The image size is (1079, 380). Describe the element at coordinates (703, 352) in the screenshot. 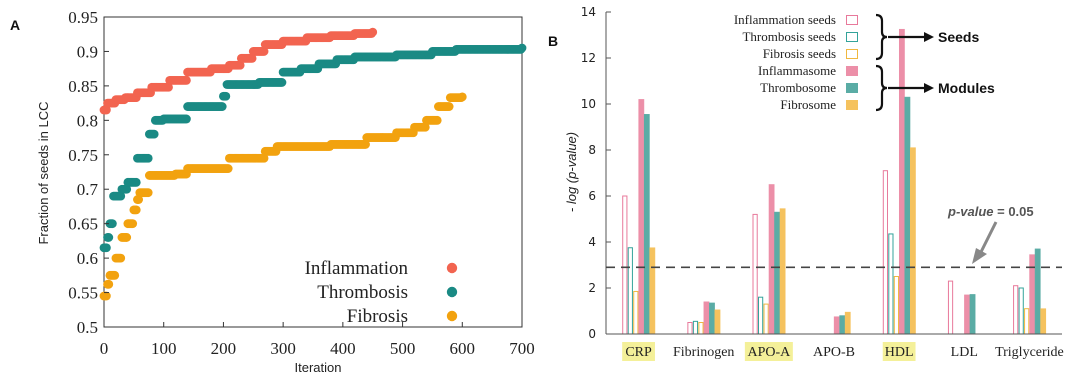

I see `category-label: Fibrinogen` at that location.